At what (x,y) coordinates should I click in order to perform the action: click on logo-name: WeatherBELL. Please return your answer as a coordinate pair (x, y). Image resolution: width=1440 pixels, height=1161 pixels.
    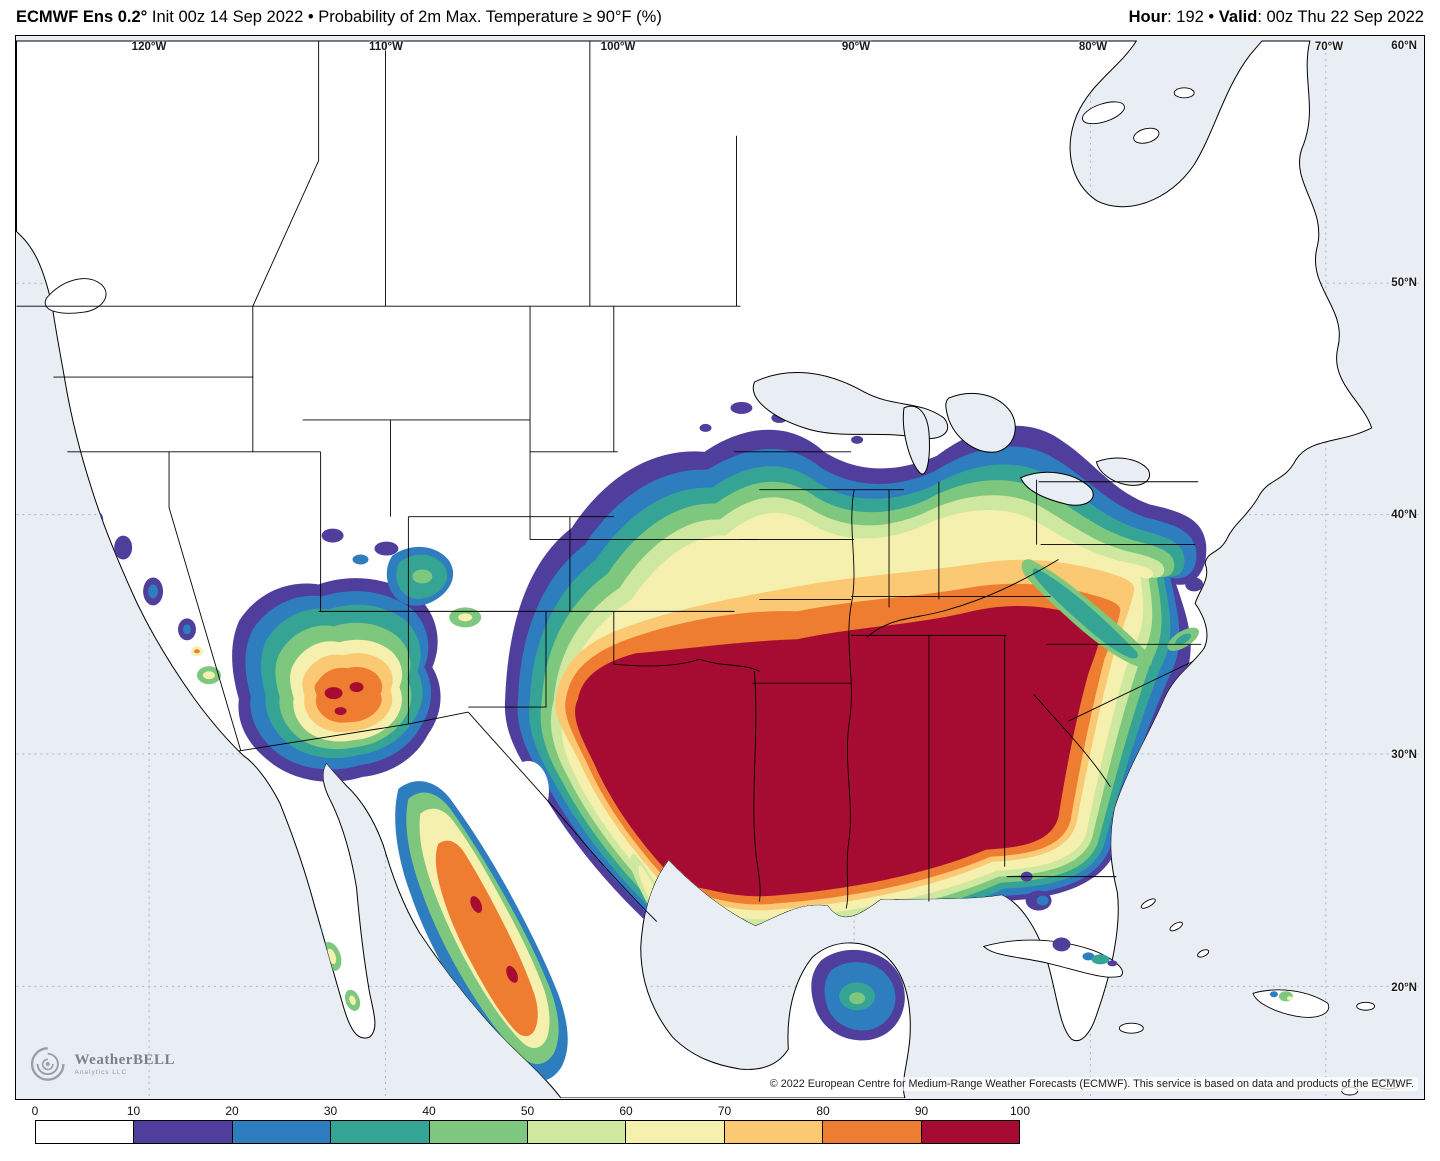
    Looking at the image, I should click on (124, 1060).